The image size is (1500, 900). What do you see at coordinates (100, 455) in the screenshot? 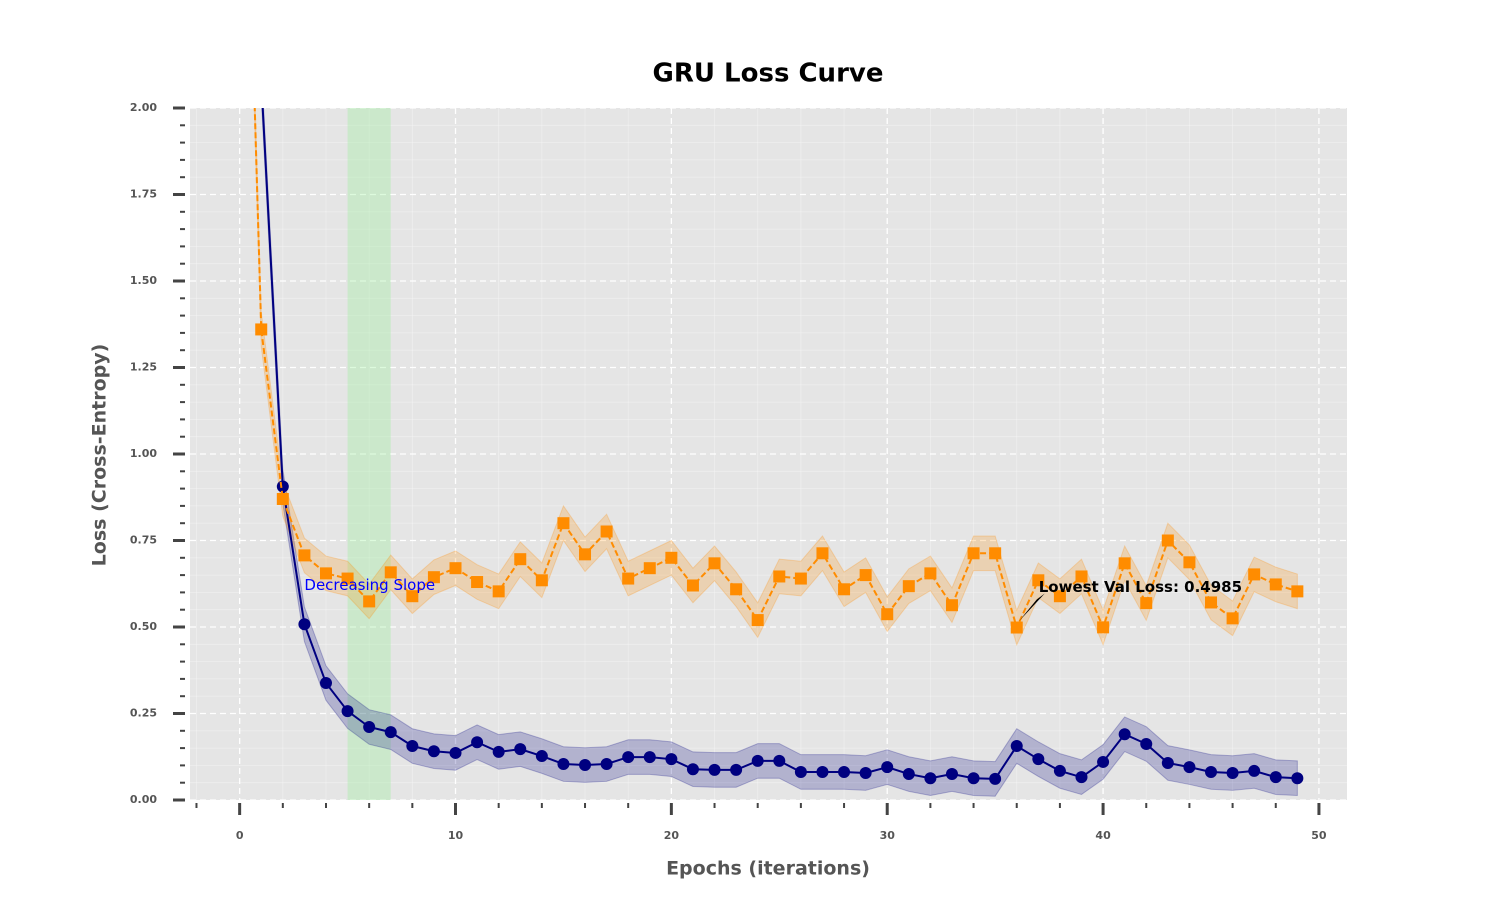
I see `y-axis-label: Loss (Cross-Entropy)` at bounding box center [100, 455].